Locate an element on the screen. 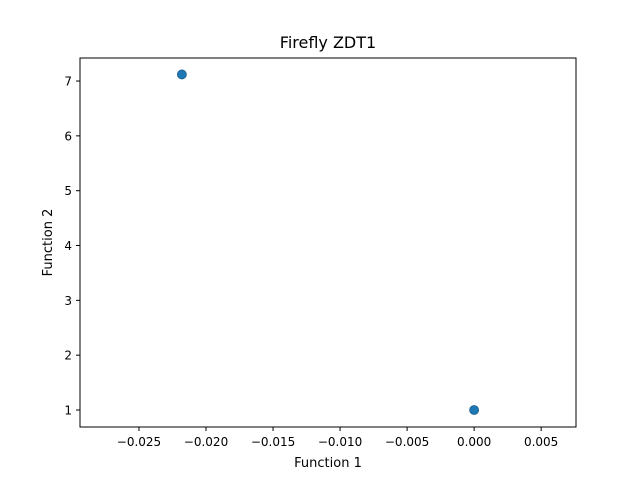 The height and width of the screenshot is (480, 640). x-axis: −0.025 −0.020 −0.015 −0.010 −0.005 0.000 0.005 is located at coordinates (337, 438).